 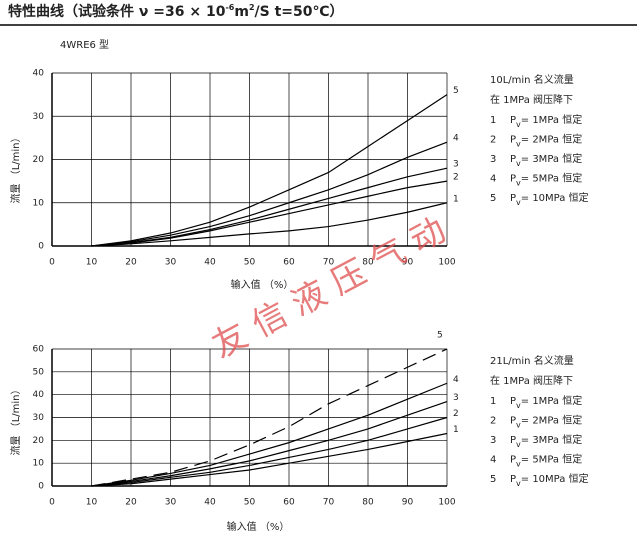 What do you see at coordinates (551, 459) in the screenshot?
I see `legend-desc: = 5MPa 恒定` at bounding box center [551, 459].